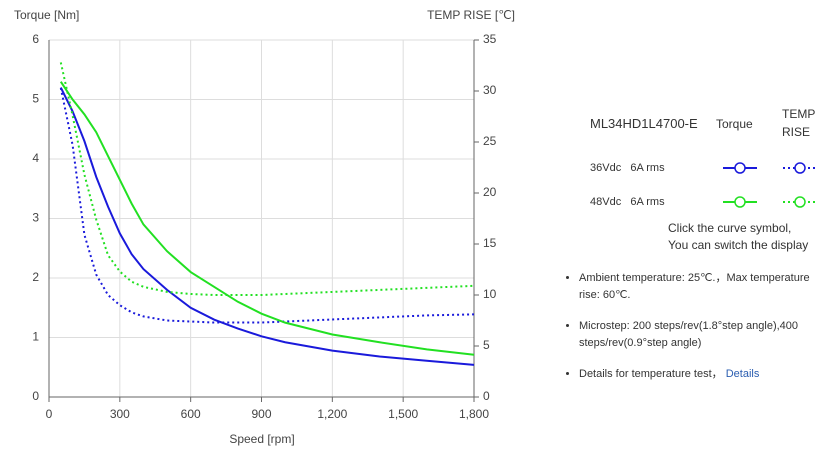  Describe the element at coordinates (35, 337) in the screenshot. I see `y-tick-label: 1` at that location.